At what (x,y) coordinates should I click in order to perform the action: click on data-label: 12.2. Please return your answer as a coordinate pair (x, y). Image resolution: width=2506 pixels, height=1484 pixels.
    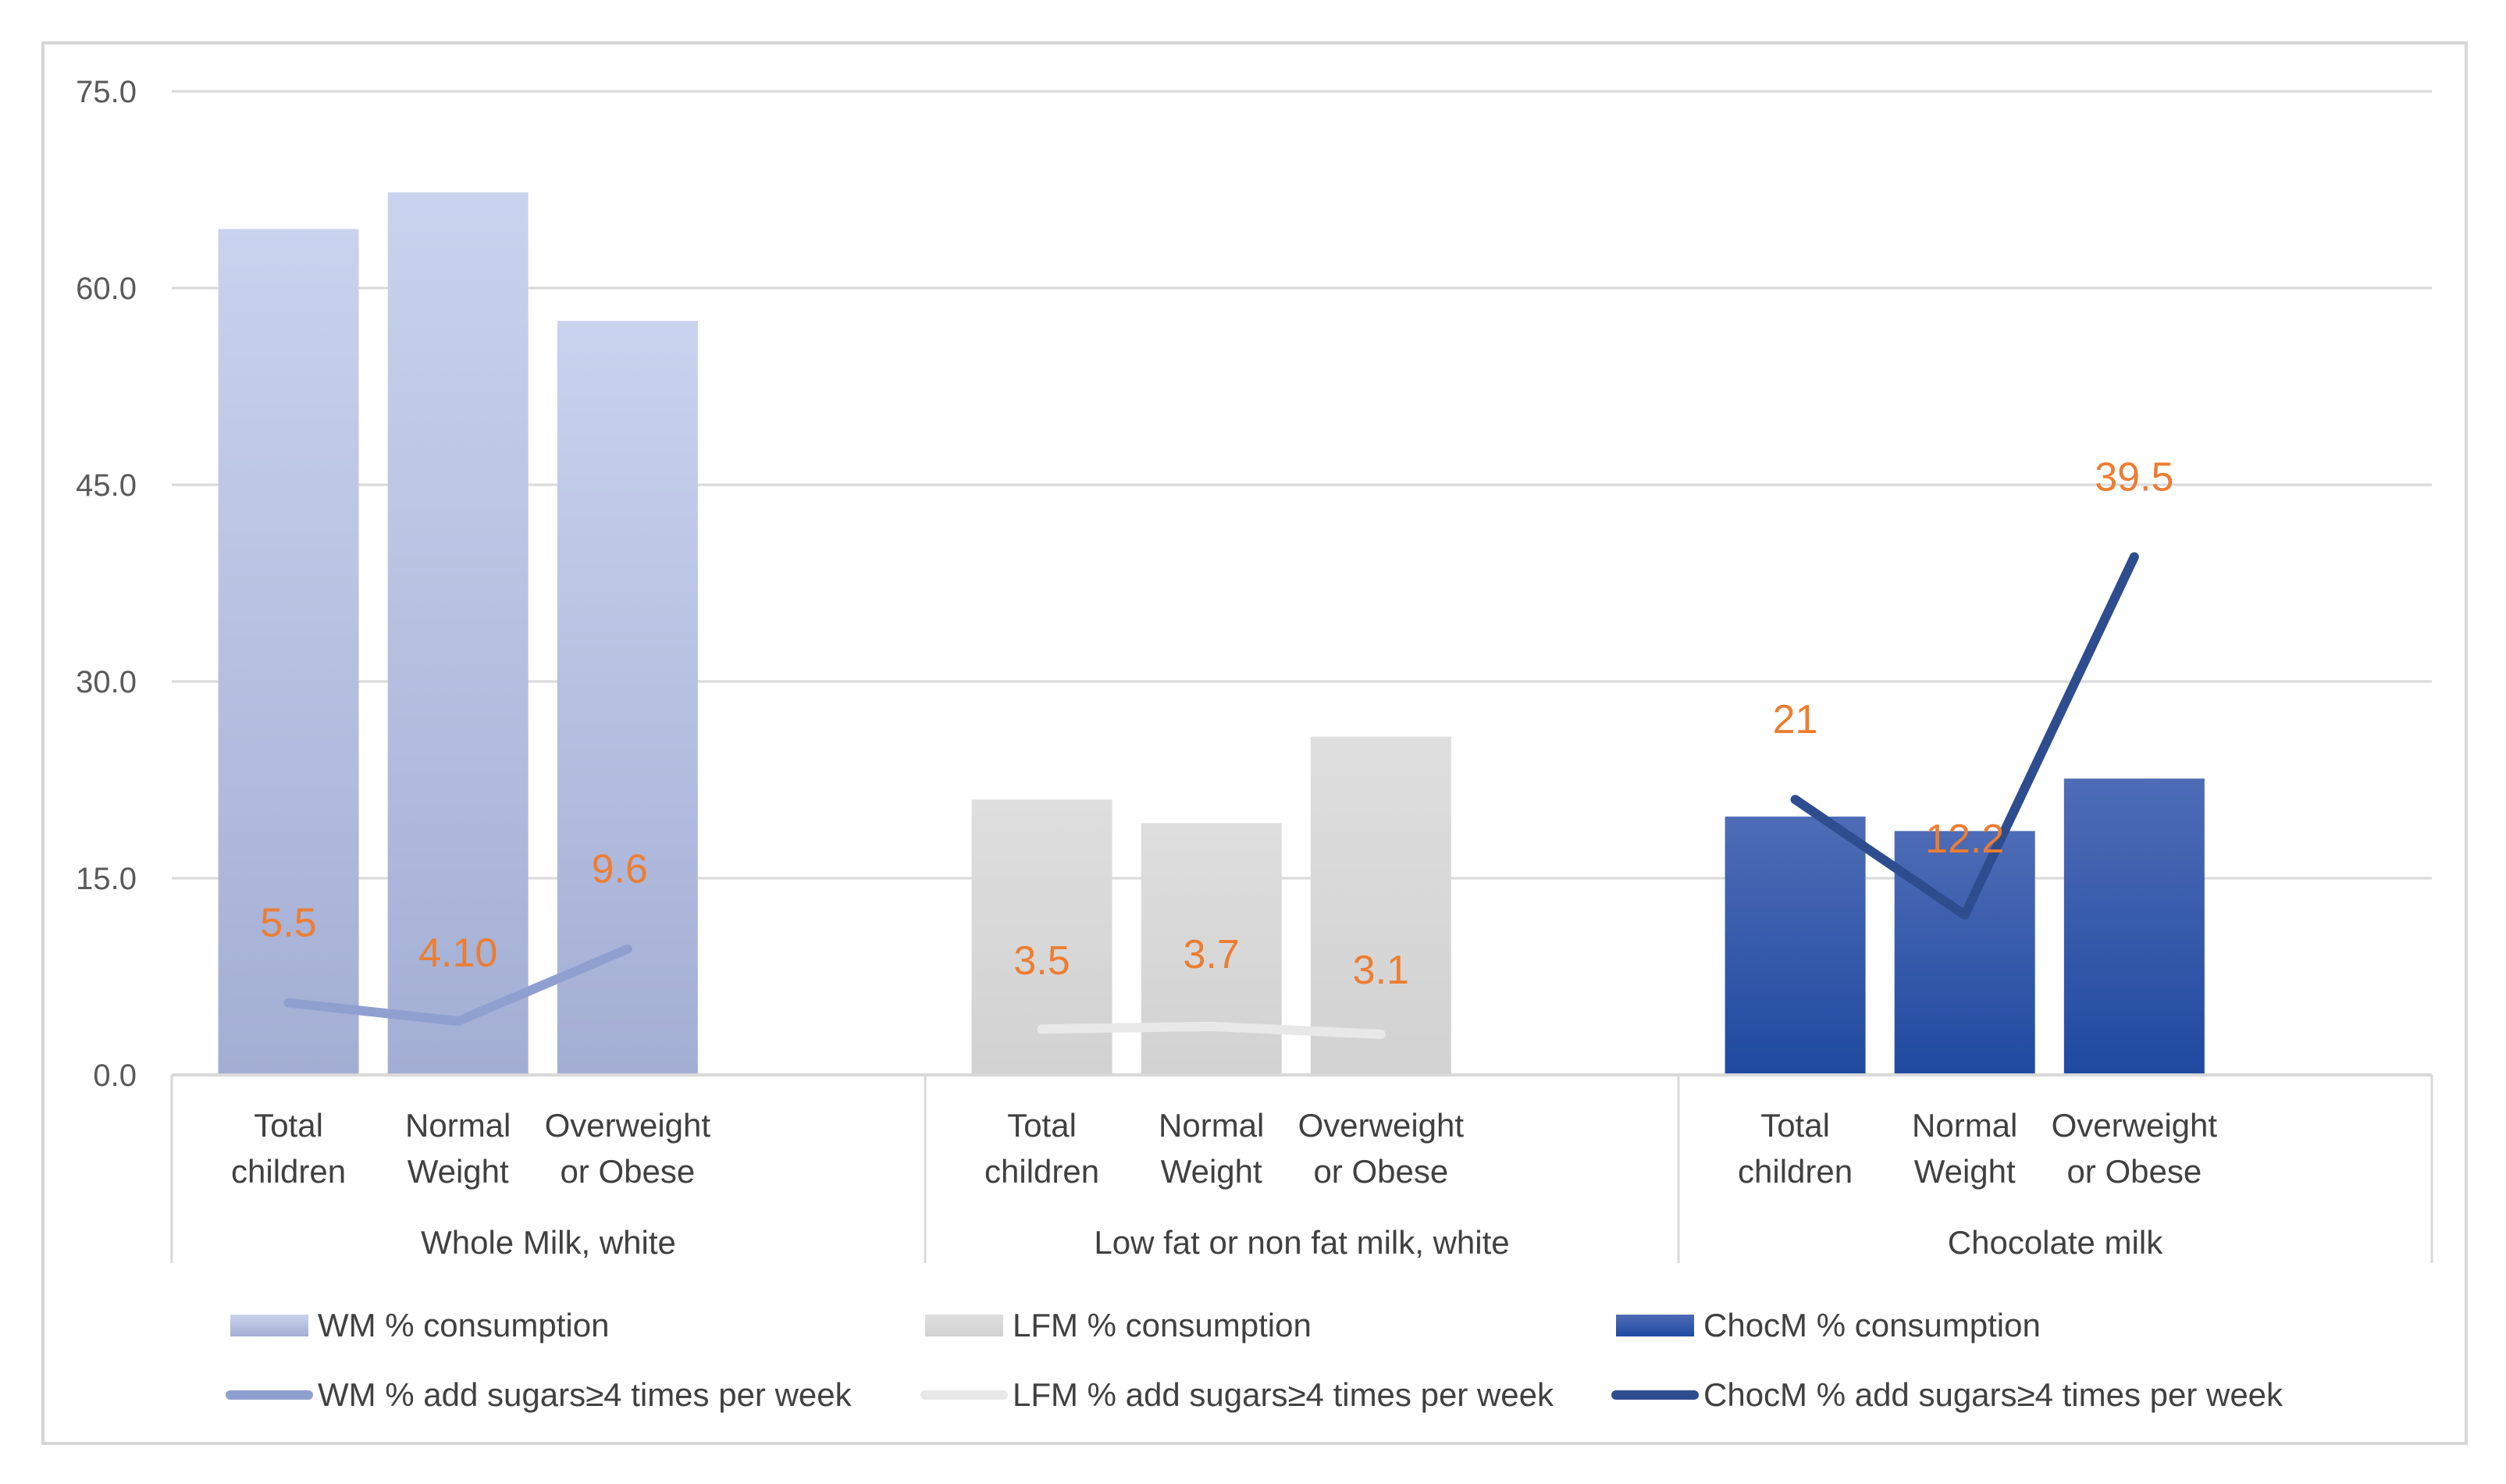
    Looking at the image, I should click on (1965, 839).